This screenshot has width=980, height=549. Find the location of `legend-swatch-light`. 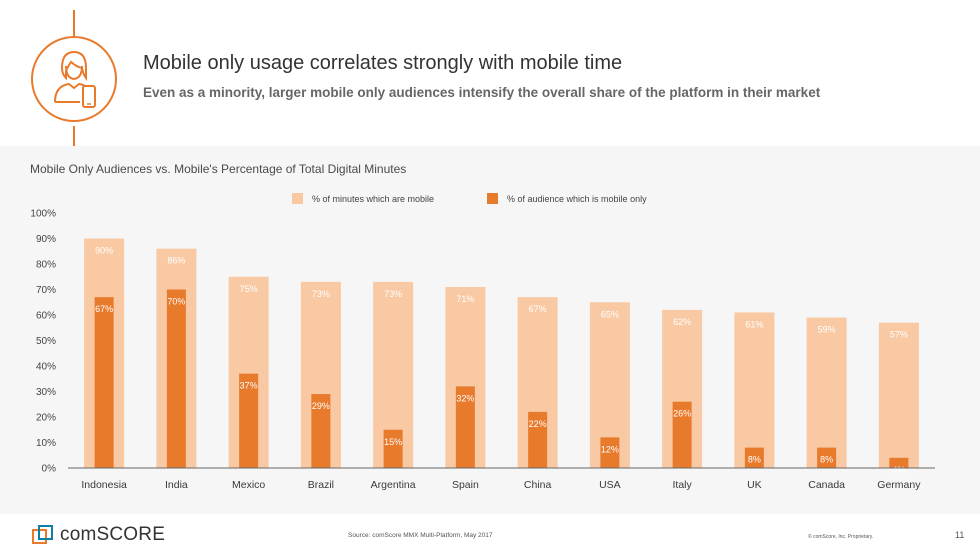

legend-swatch-light is located at coordinates (297, 198).